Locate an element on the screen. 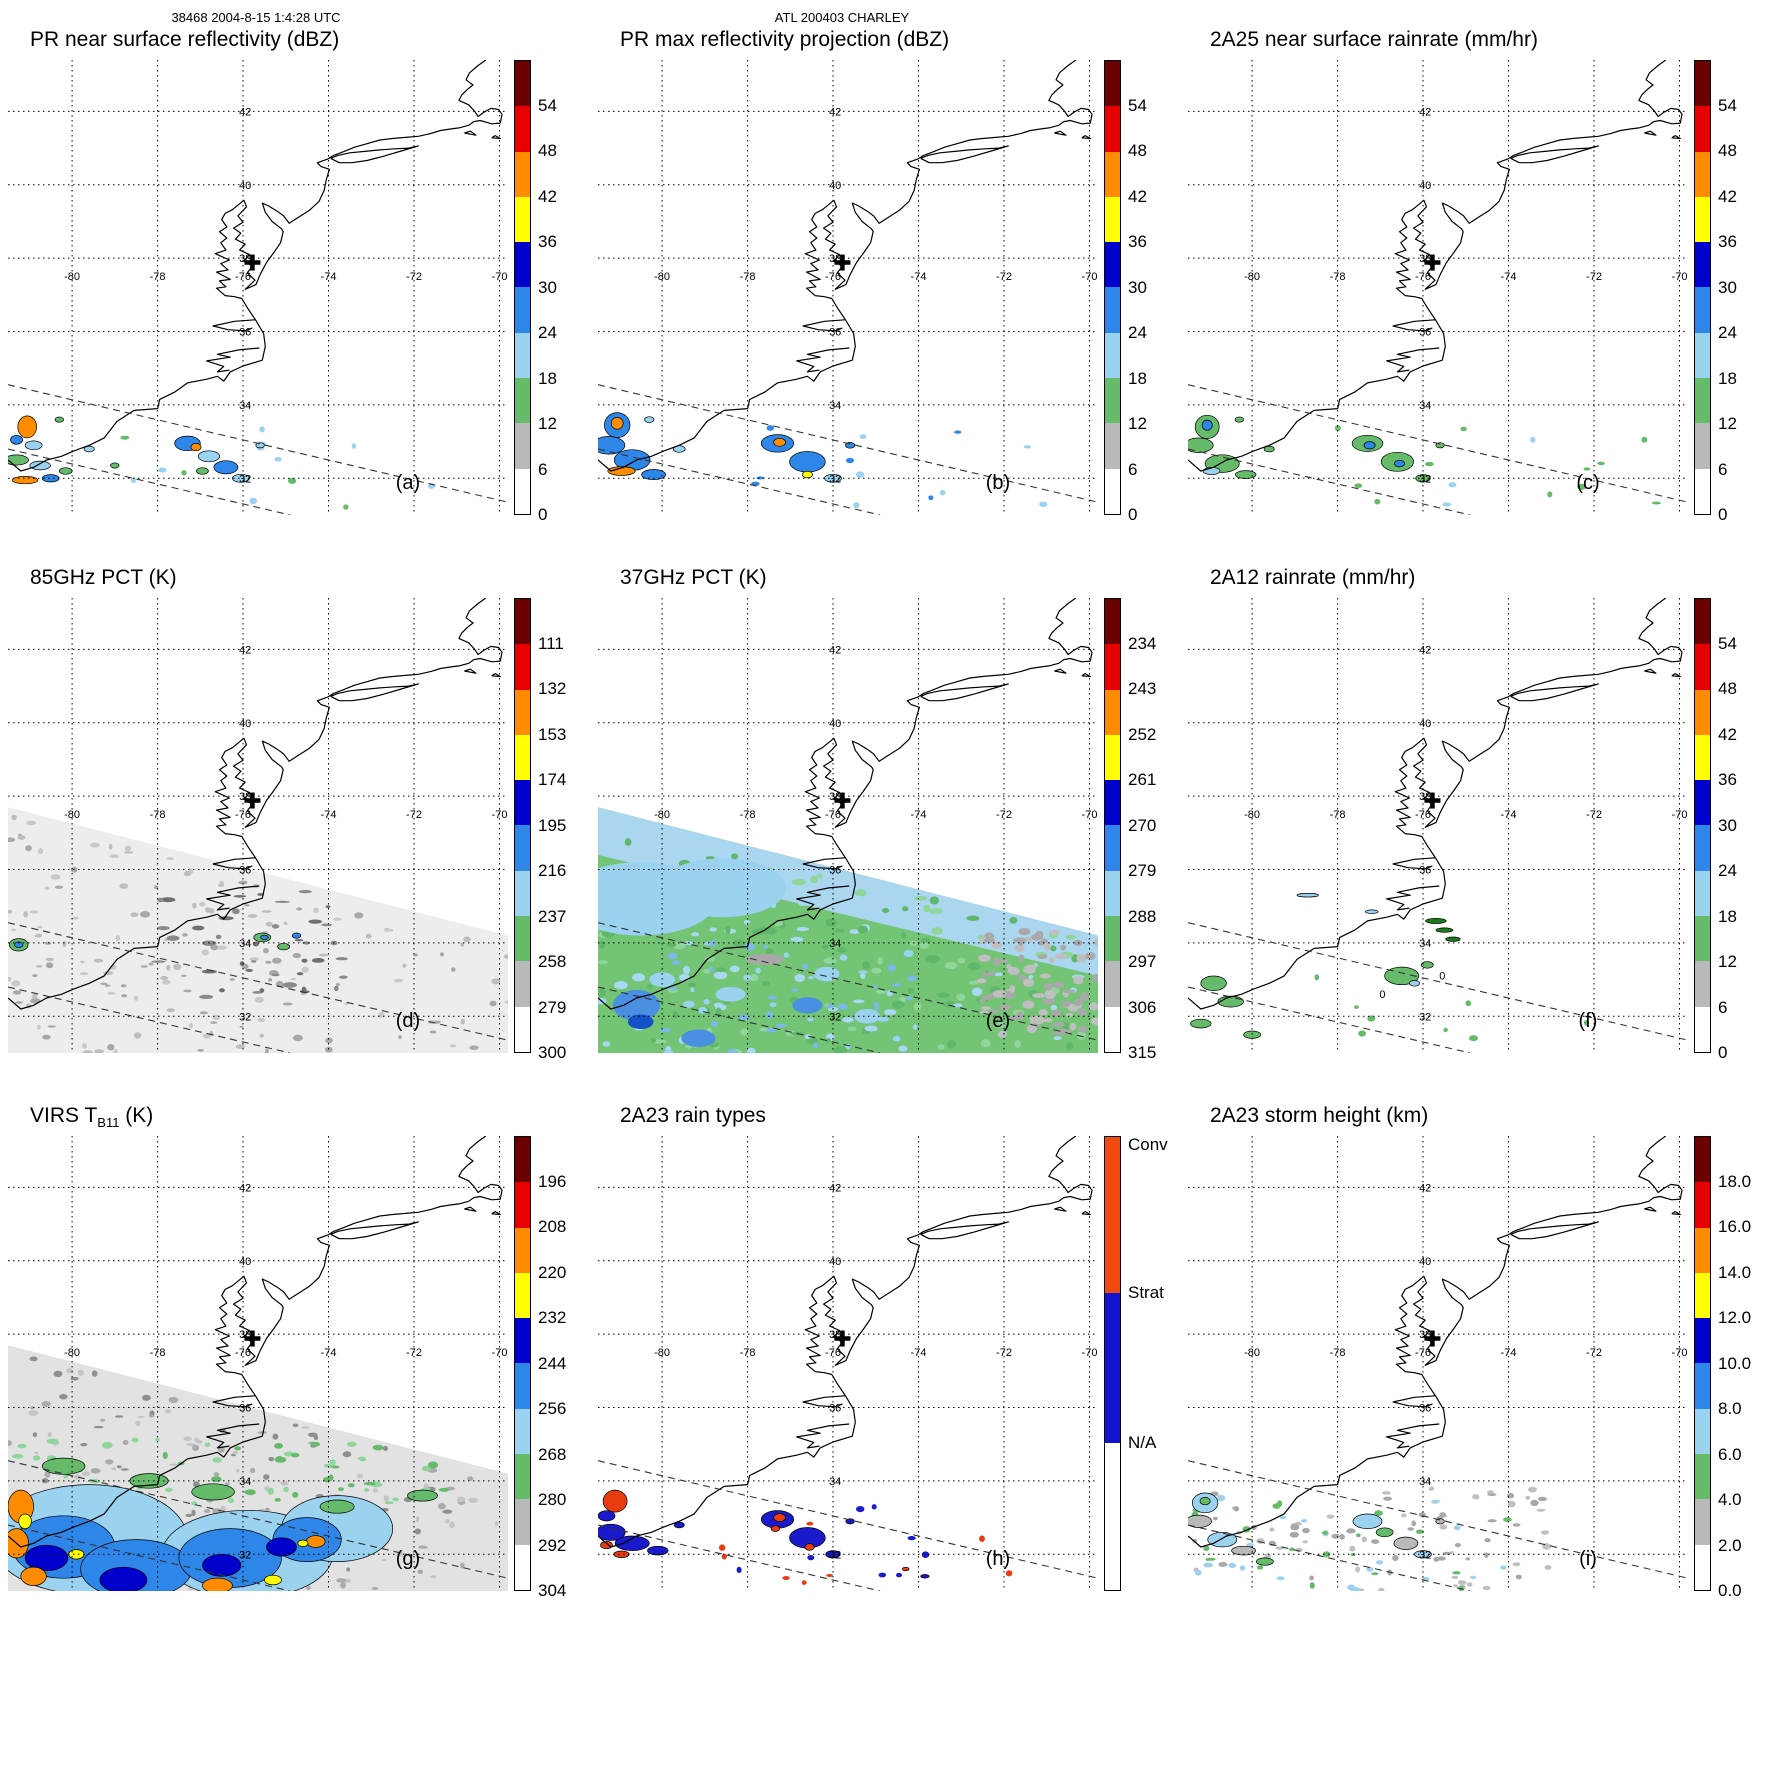 The height and width of the screenshot is (1771, 1771). panel-a-colorbar: 54 48 42 36 30 24 18 12 6 0 is located at coordinates (550, 292).